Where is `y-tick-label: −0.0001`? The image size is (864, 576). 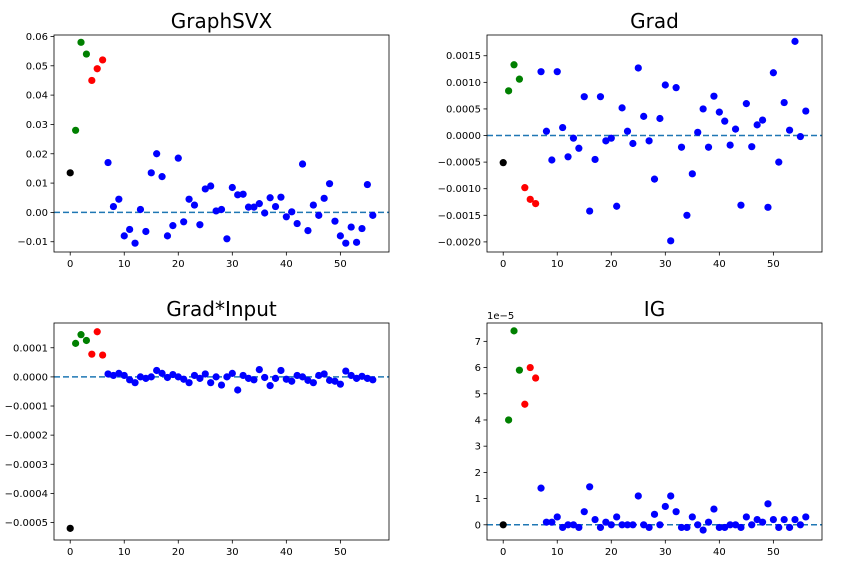 y-tick-label: −0.0001 is located at coordinates (26, 407).